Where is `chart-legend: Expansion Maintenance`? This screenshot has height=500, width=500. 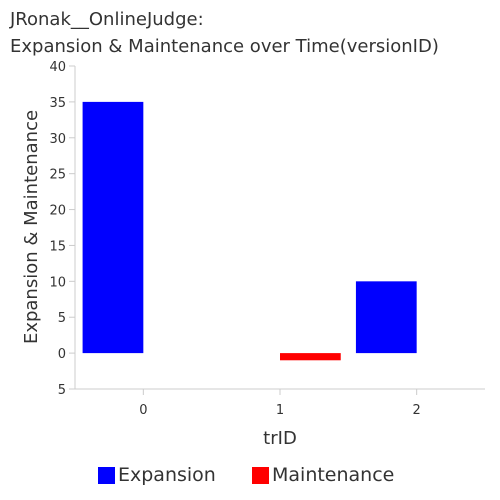 chart-legend: Expansion Maintenance is located at coordinates (250, 477).